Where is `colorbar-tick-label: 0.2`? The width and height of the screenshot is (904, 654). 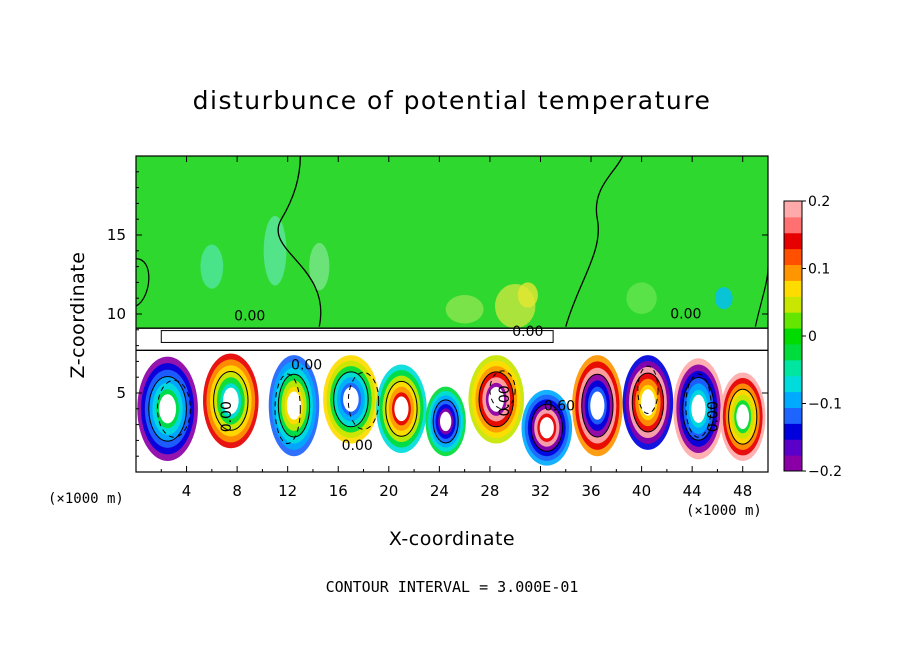
colorbar-tick-label: 0.2 is located at coordinates (819, 202).